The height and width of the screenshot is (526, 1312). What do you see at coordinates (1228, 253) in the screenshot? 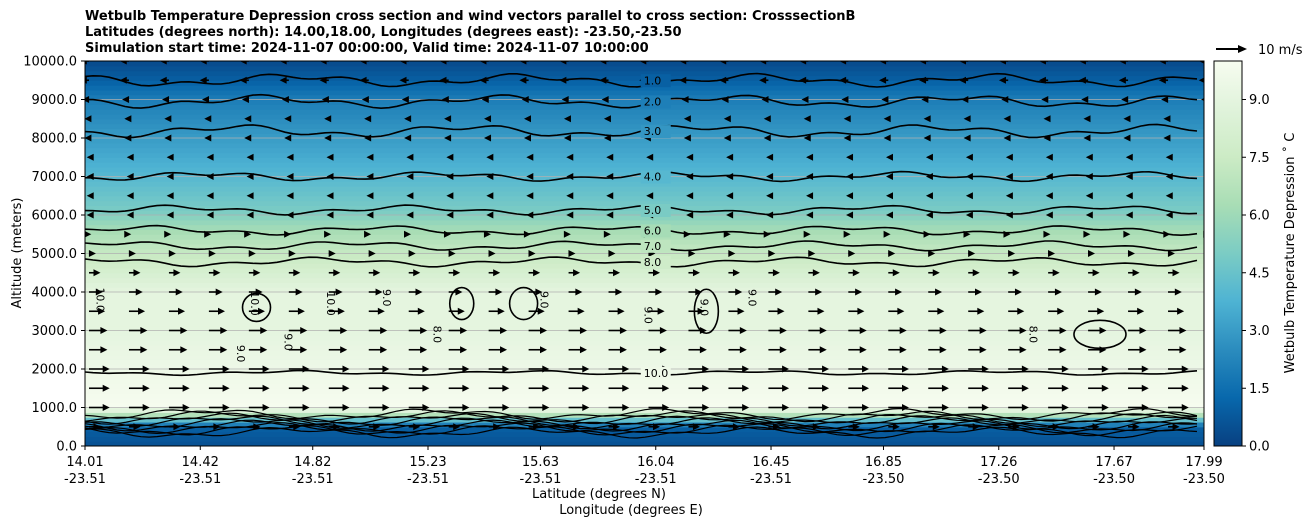
I see `colorbar-gradient` at bounding box center [1228, 253].